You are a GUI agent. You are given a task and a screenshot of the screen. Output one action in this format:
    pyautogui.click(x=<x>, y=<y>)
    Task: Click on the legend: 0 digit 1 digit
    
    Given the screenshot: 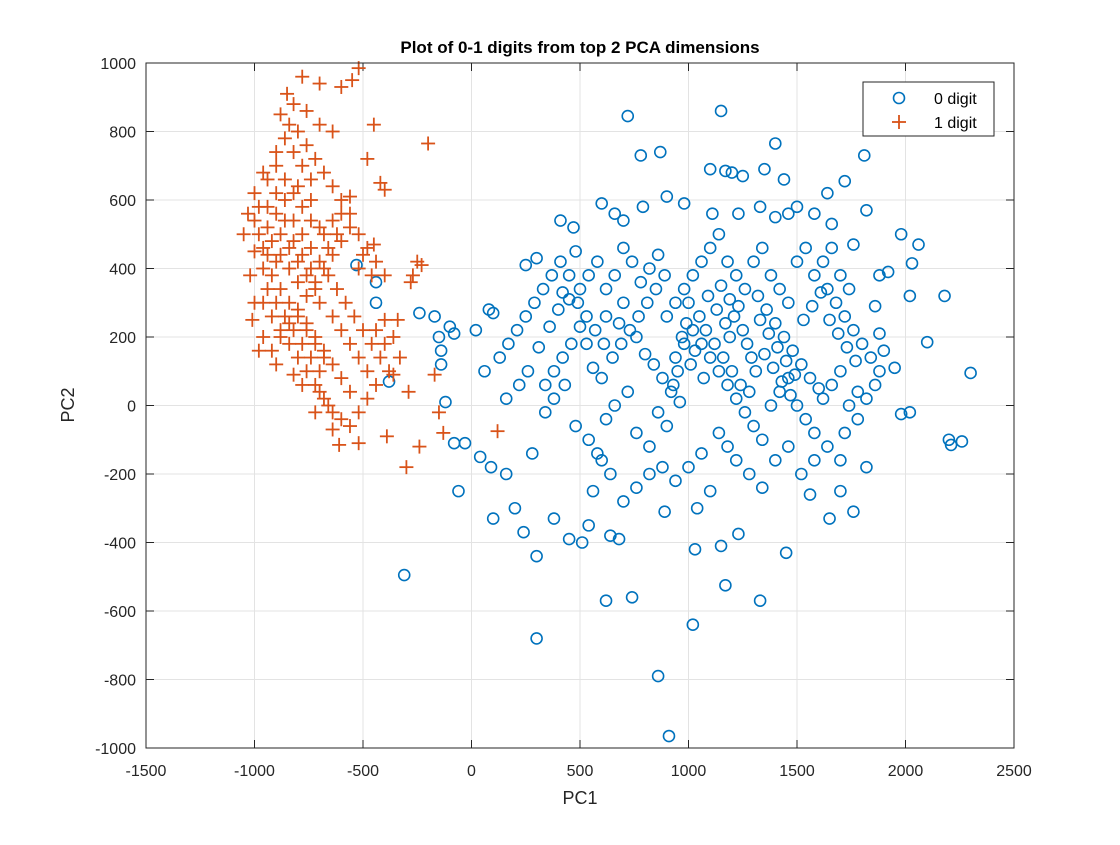 What is the action you would take?
    pyautogui.click(x=928, y=109)
    